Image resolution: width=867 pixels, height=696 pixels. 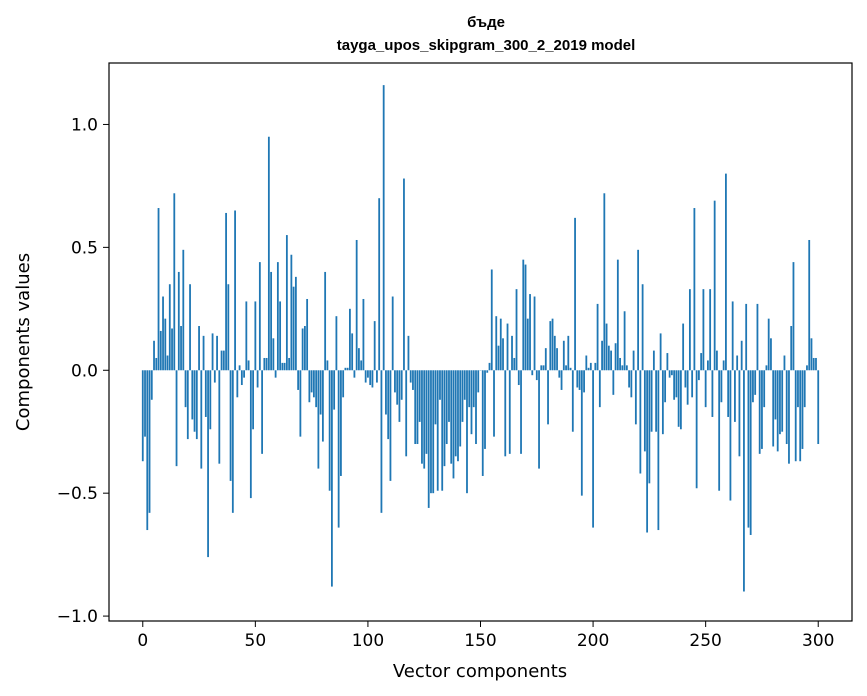 I want to click on x-tick-label: 150, so click(x=480, y=641).